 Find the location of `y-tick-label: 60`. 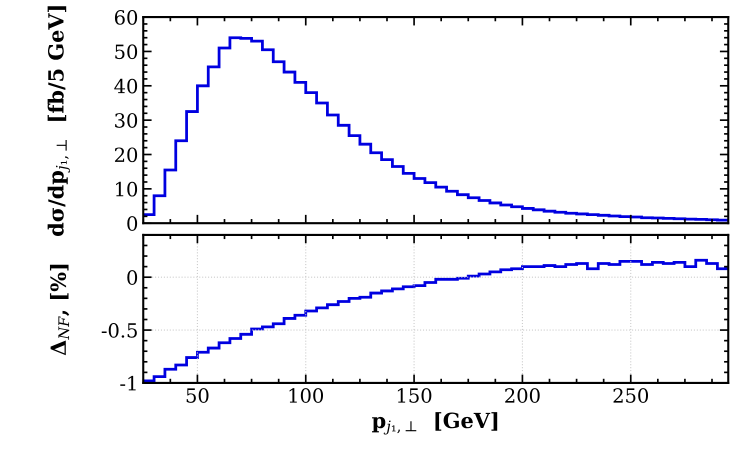

y-tick-label: 60 is located at coordinates (126, 17).